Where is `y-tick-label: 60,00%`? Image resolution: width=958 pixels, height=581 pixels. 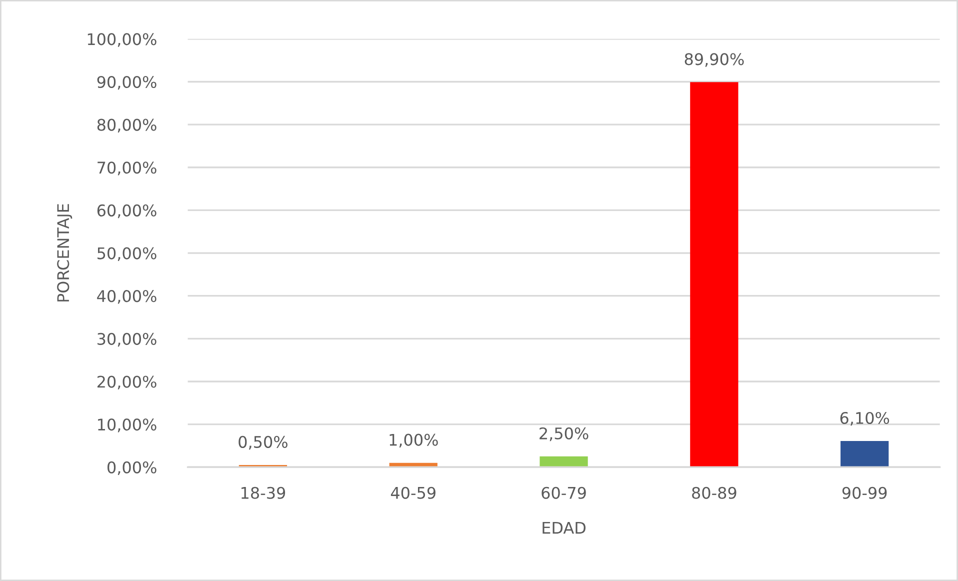 y-tick-label: 60,00% is located at coordinates (126, 211).